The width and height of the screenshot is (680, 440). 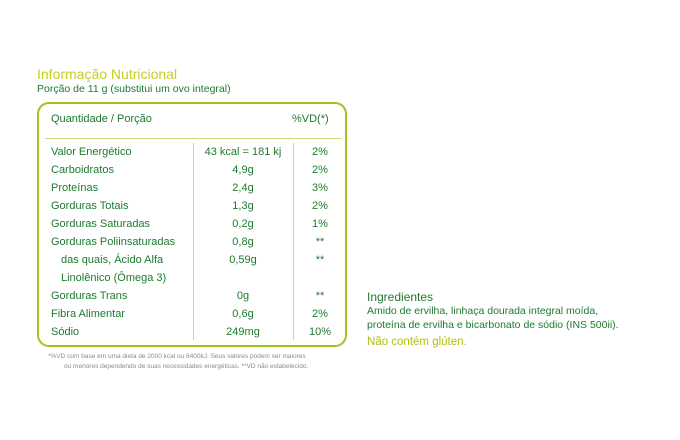 I want to click on row-amount-fiber: 0,6g, so click(x=243, y=314).